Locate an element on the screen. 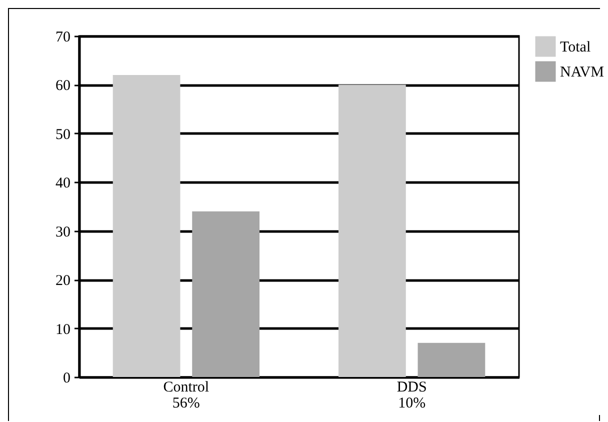 The height and width of the screenshot is (422, 608). y-tick-label: 20 is located at coordinates (63, 281).